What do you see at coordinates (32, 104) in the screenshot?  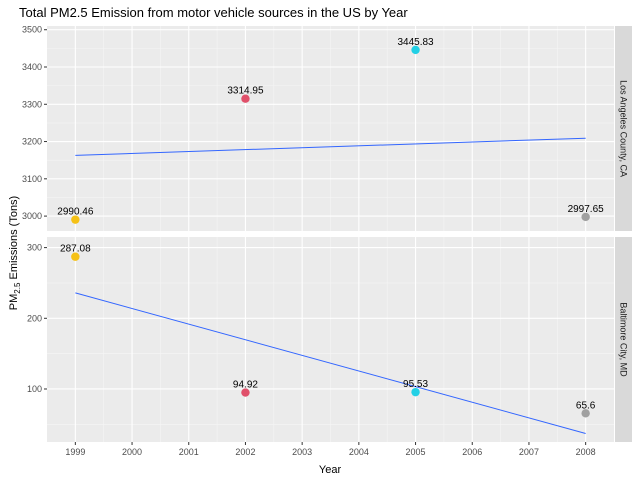 I see `y-tick-label: 3300` at bounding box center [32, 104].